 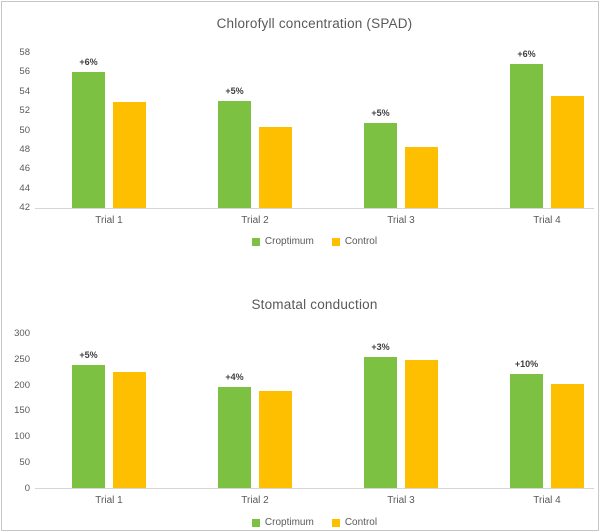 What do you see at coordinates (24, 111) in the screenshot?
I see `y-tick-label: 52` at bounding box center [24, 111].